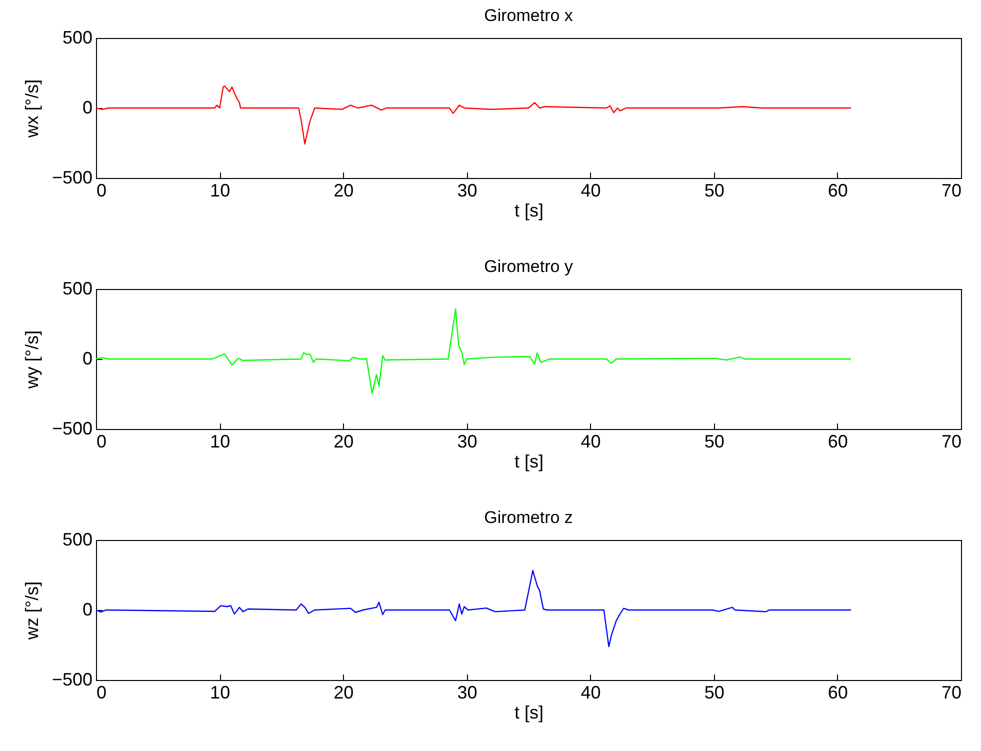 The image size is (981, 751). Describe the element at coordinates (32, 109) in the screenshot. I see `y-axis-title: wx [°/s]` at that location.